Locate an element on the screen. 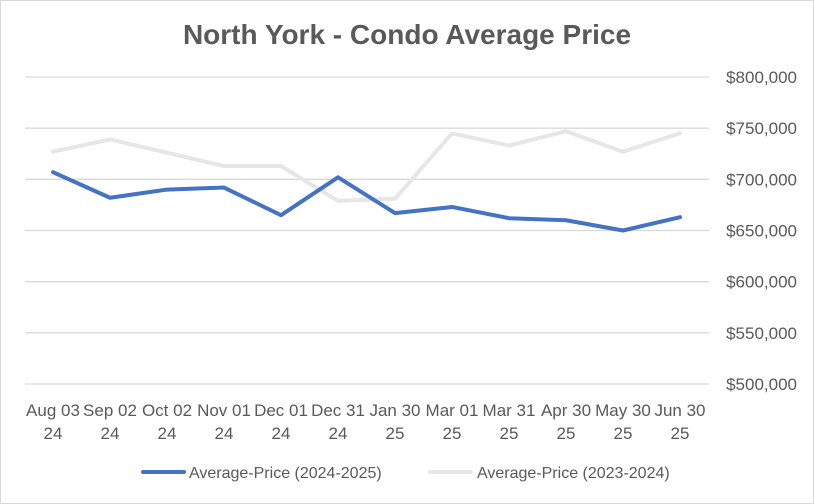  x-tick-label: Dec 31 is located at coordinates (338, 410).